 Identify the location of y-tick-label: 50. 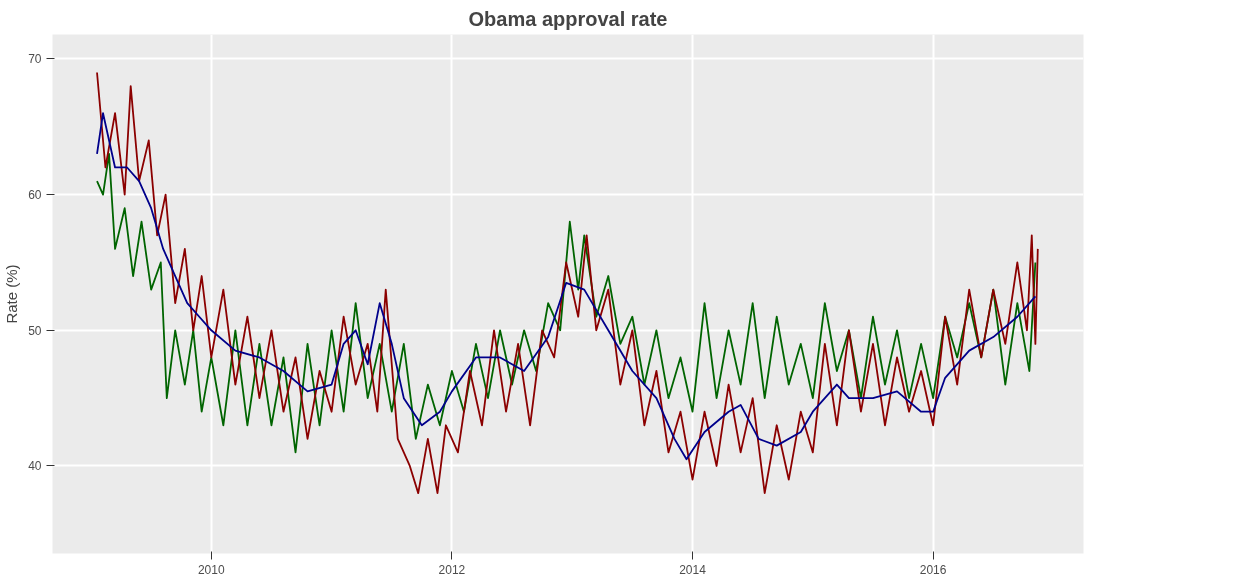
(35, 330).